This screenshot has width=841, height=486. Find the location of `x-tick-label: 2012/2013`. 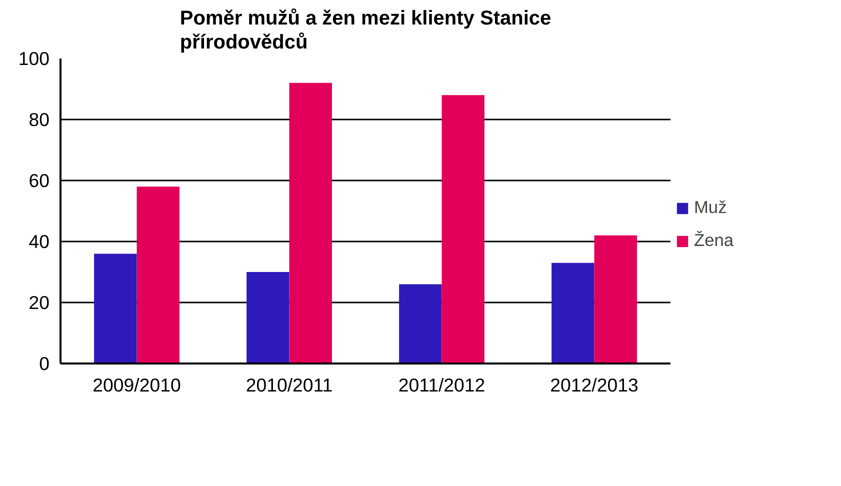

x-tick-label: 2012/2013 is located at coordinates (594, 385).